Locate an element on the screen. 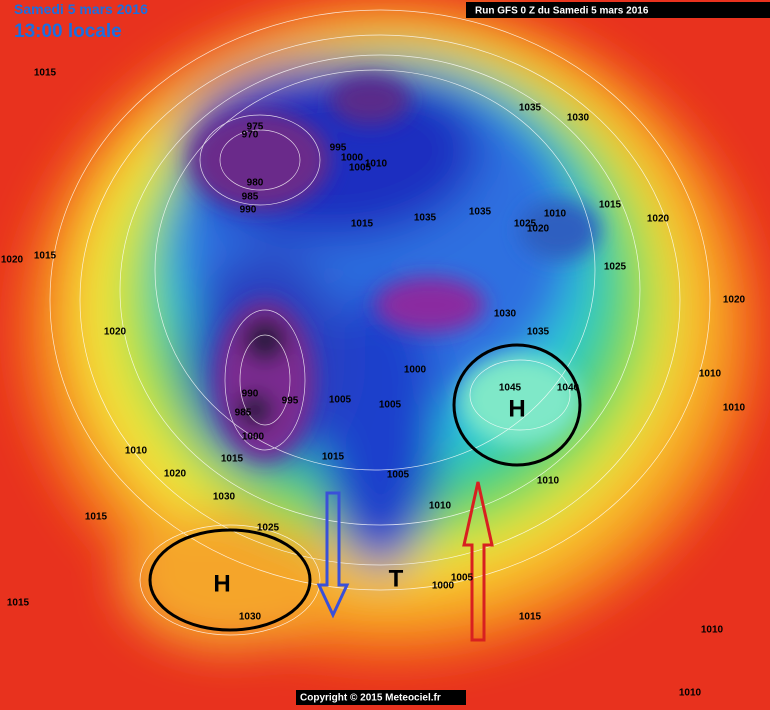 The image size is (770, 710). trough-label: T is located at coordinates (396, 578).